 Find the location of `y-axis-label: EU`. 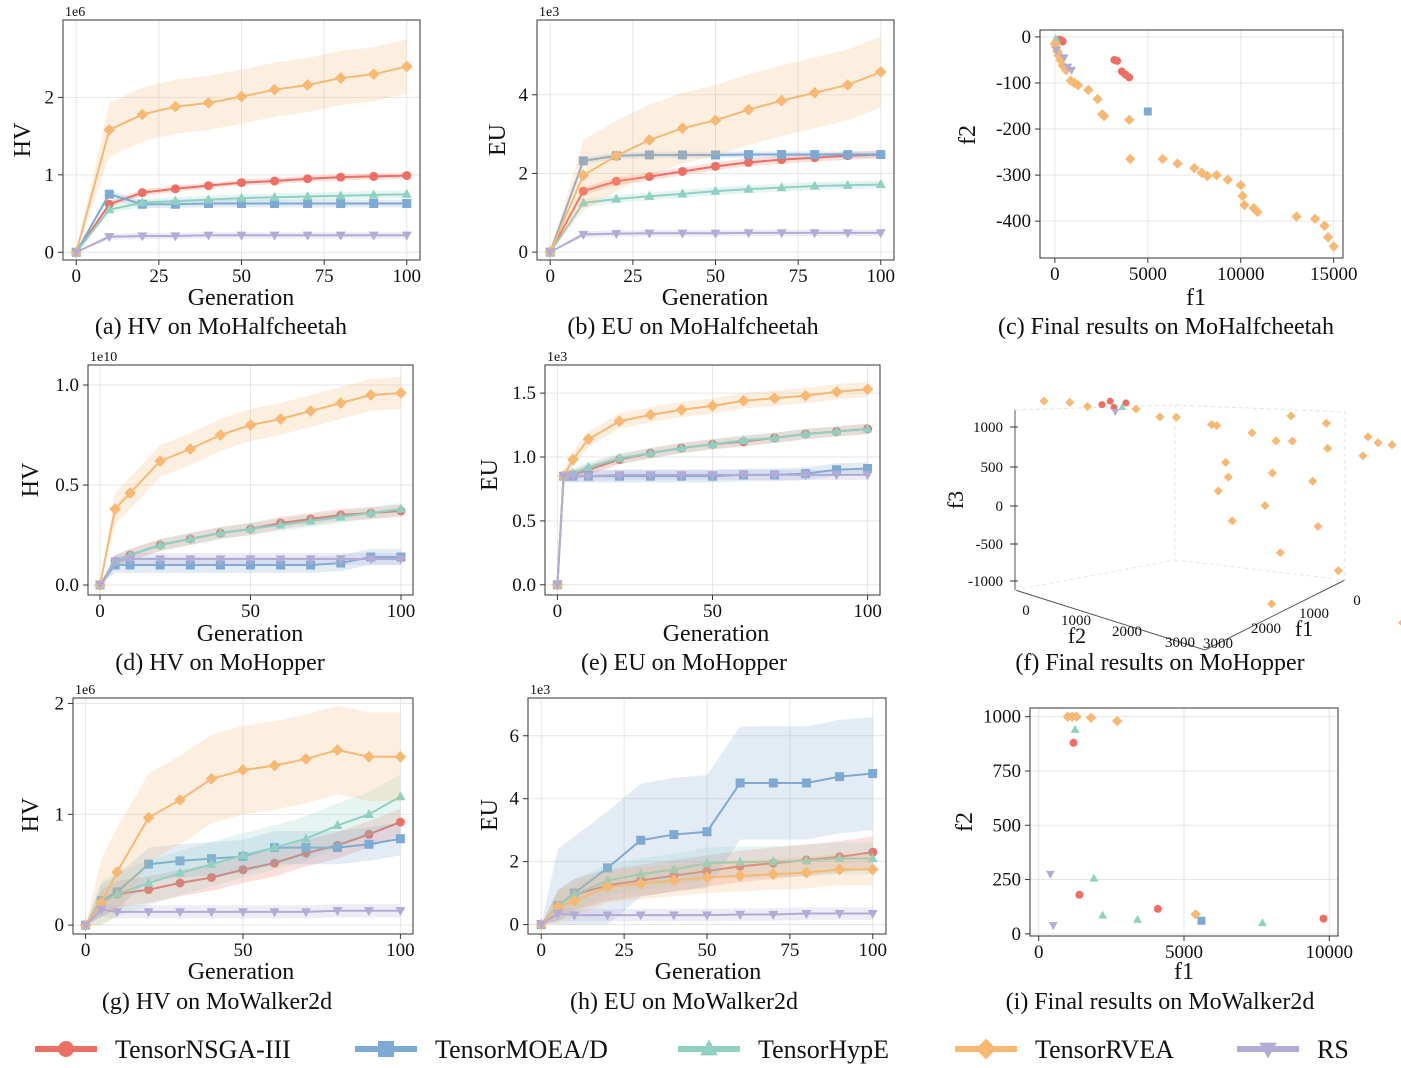

y-axis-label: EU is located at coordinates (490, 475).